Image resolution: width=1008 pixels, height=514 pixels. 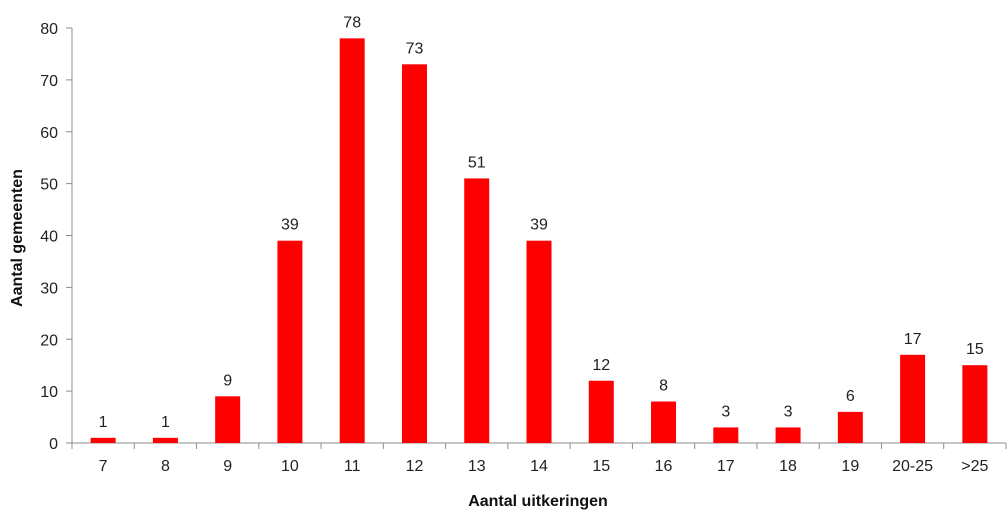 What do you see at coordinates (788, 466) in the screenshot?
I see `x-tick-label: 18` at bounding box center [788, 466].